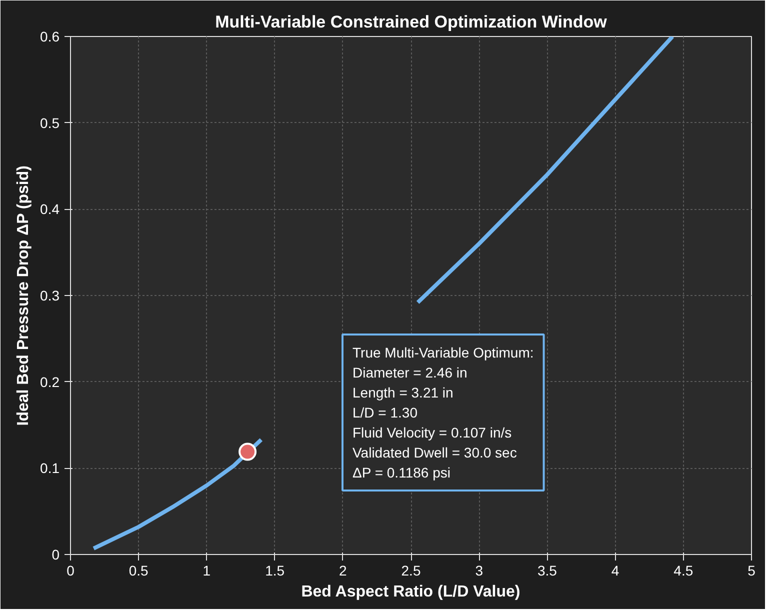  What do you see at coordinates (684, 570) in the screenshot?
I see `x-tick-label: 4.5` at bounding box center [684, 570].